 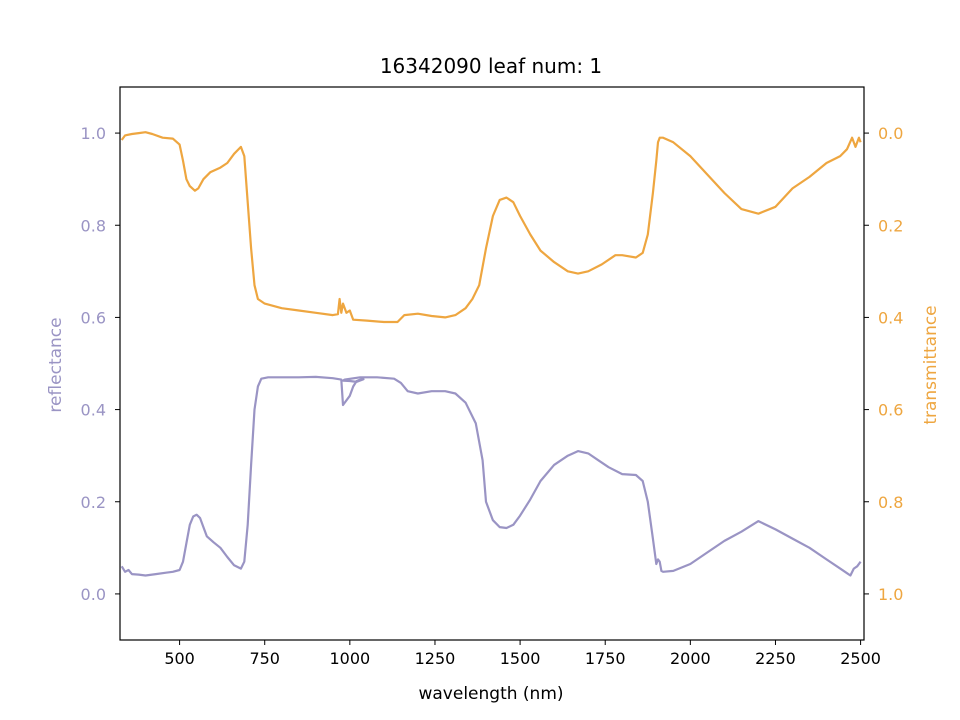 What do you see at coordinates (264, 658) in the screenshot?
I see `x-tick-label: 750` at bounding box center [264, 658].